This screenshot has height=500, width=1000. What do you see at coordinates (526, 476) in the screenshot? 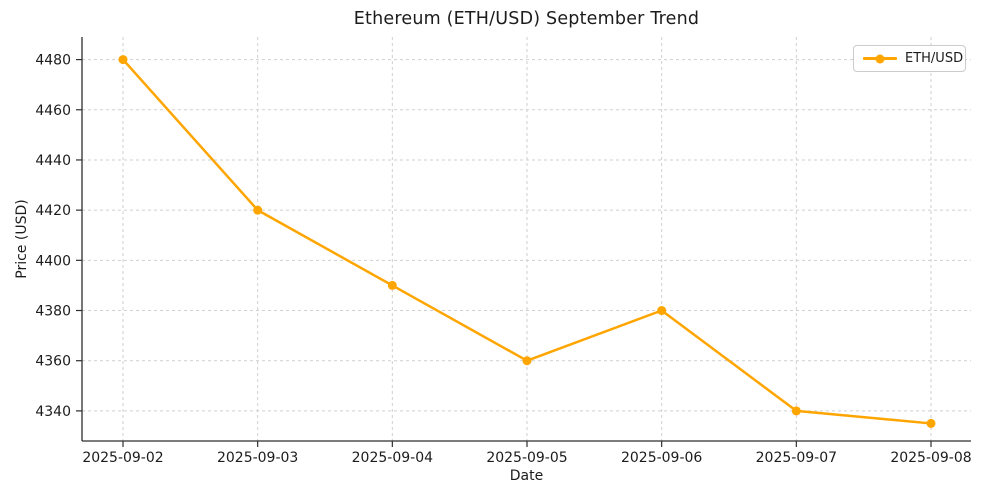
I see `x-axis-label: Date` at bounding box center [526, 476].